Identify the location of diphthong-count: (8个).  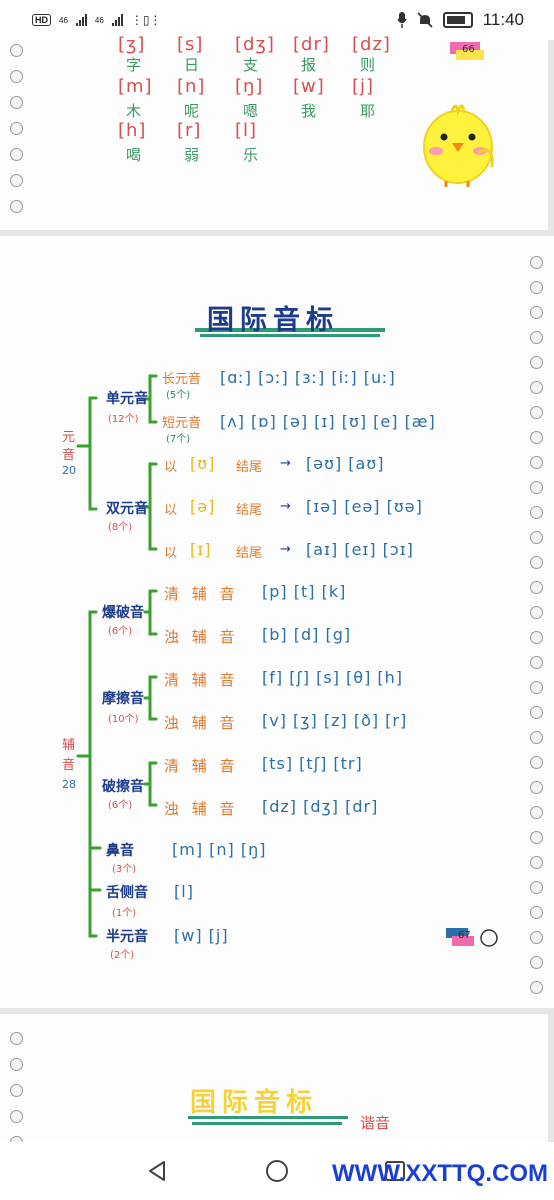
(120, 527).